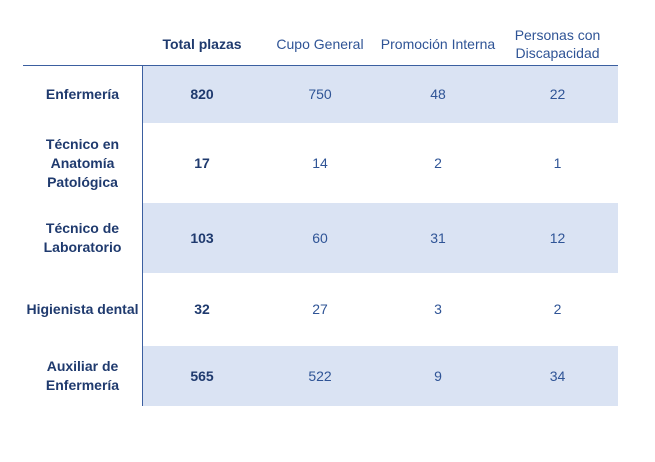 This screenshot has width=655, height=462. I want to click on cell-total: 103, so click(202, 237).